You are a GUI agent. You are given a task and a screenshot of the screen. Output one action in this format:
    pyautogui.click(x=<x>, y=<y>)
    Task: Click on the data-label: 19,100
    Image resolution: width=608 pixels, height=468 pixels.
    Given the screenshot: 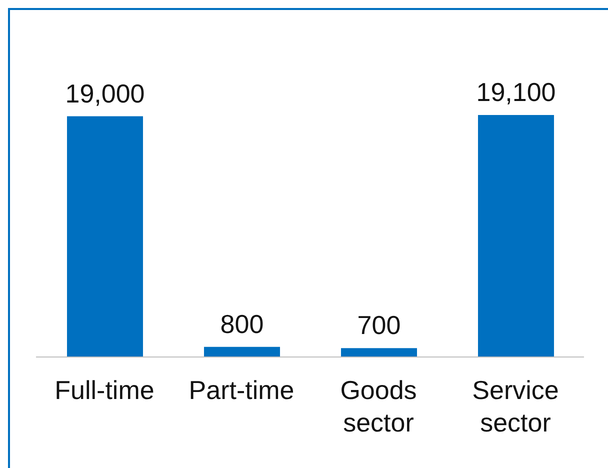 What is the action you would take?
    pyautogui.click(x=516, y=92)
    